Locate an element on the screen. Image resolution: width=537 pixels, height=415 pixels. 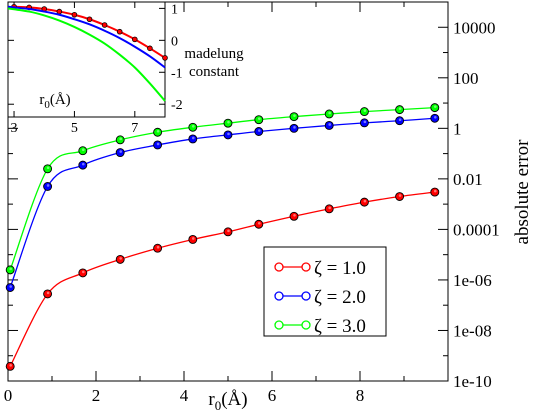
x-axis-label: r0(Å) is located at coordinates (227, 401).